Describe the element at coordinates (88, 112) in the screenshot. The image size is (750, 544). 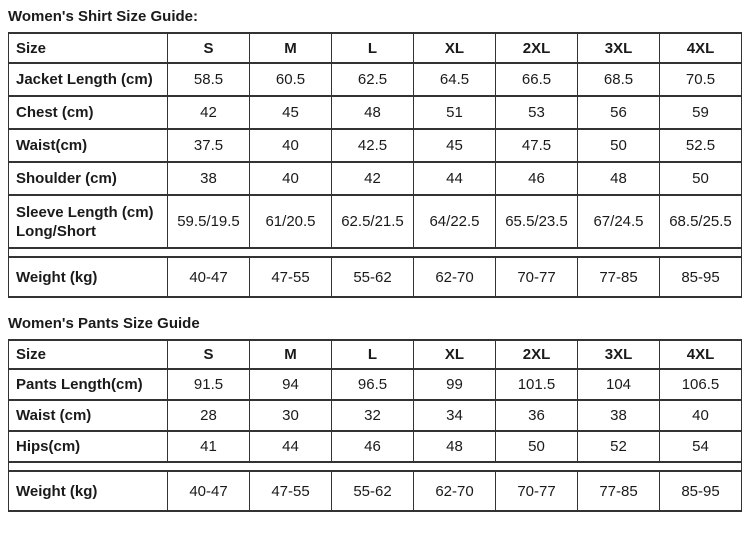
I see `row-label: Chest (cm)` at that location.